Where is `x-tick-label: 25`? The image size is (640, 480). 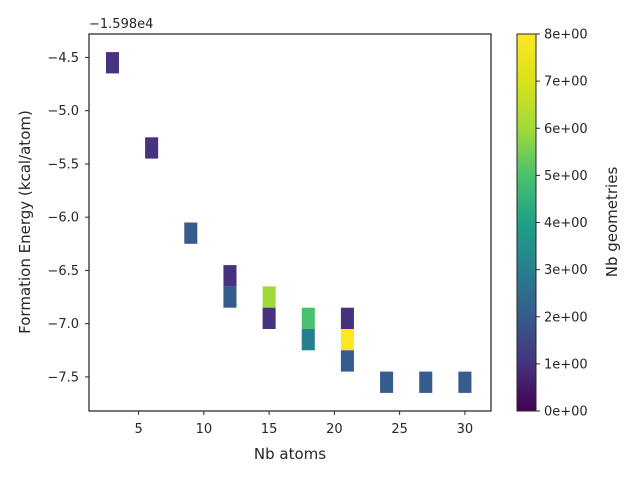
x-tick-label: 25 is located at coordinates (399, 429).